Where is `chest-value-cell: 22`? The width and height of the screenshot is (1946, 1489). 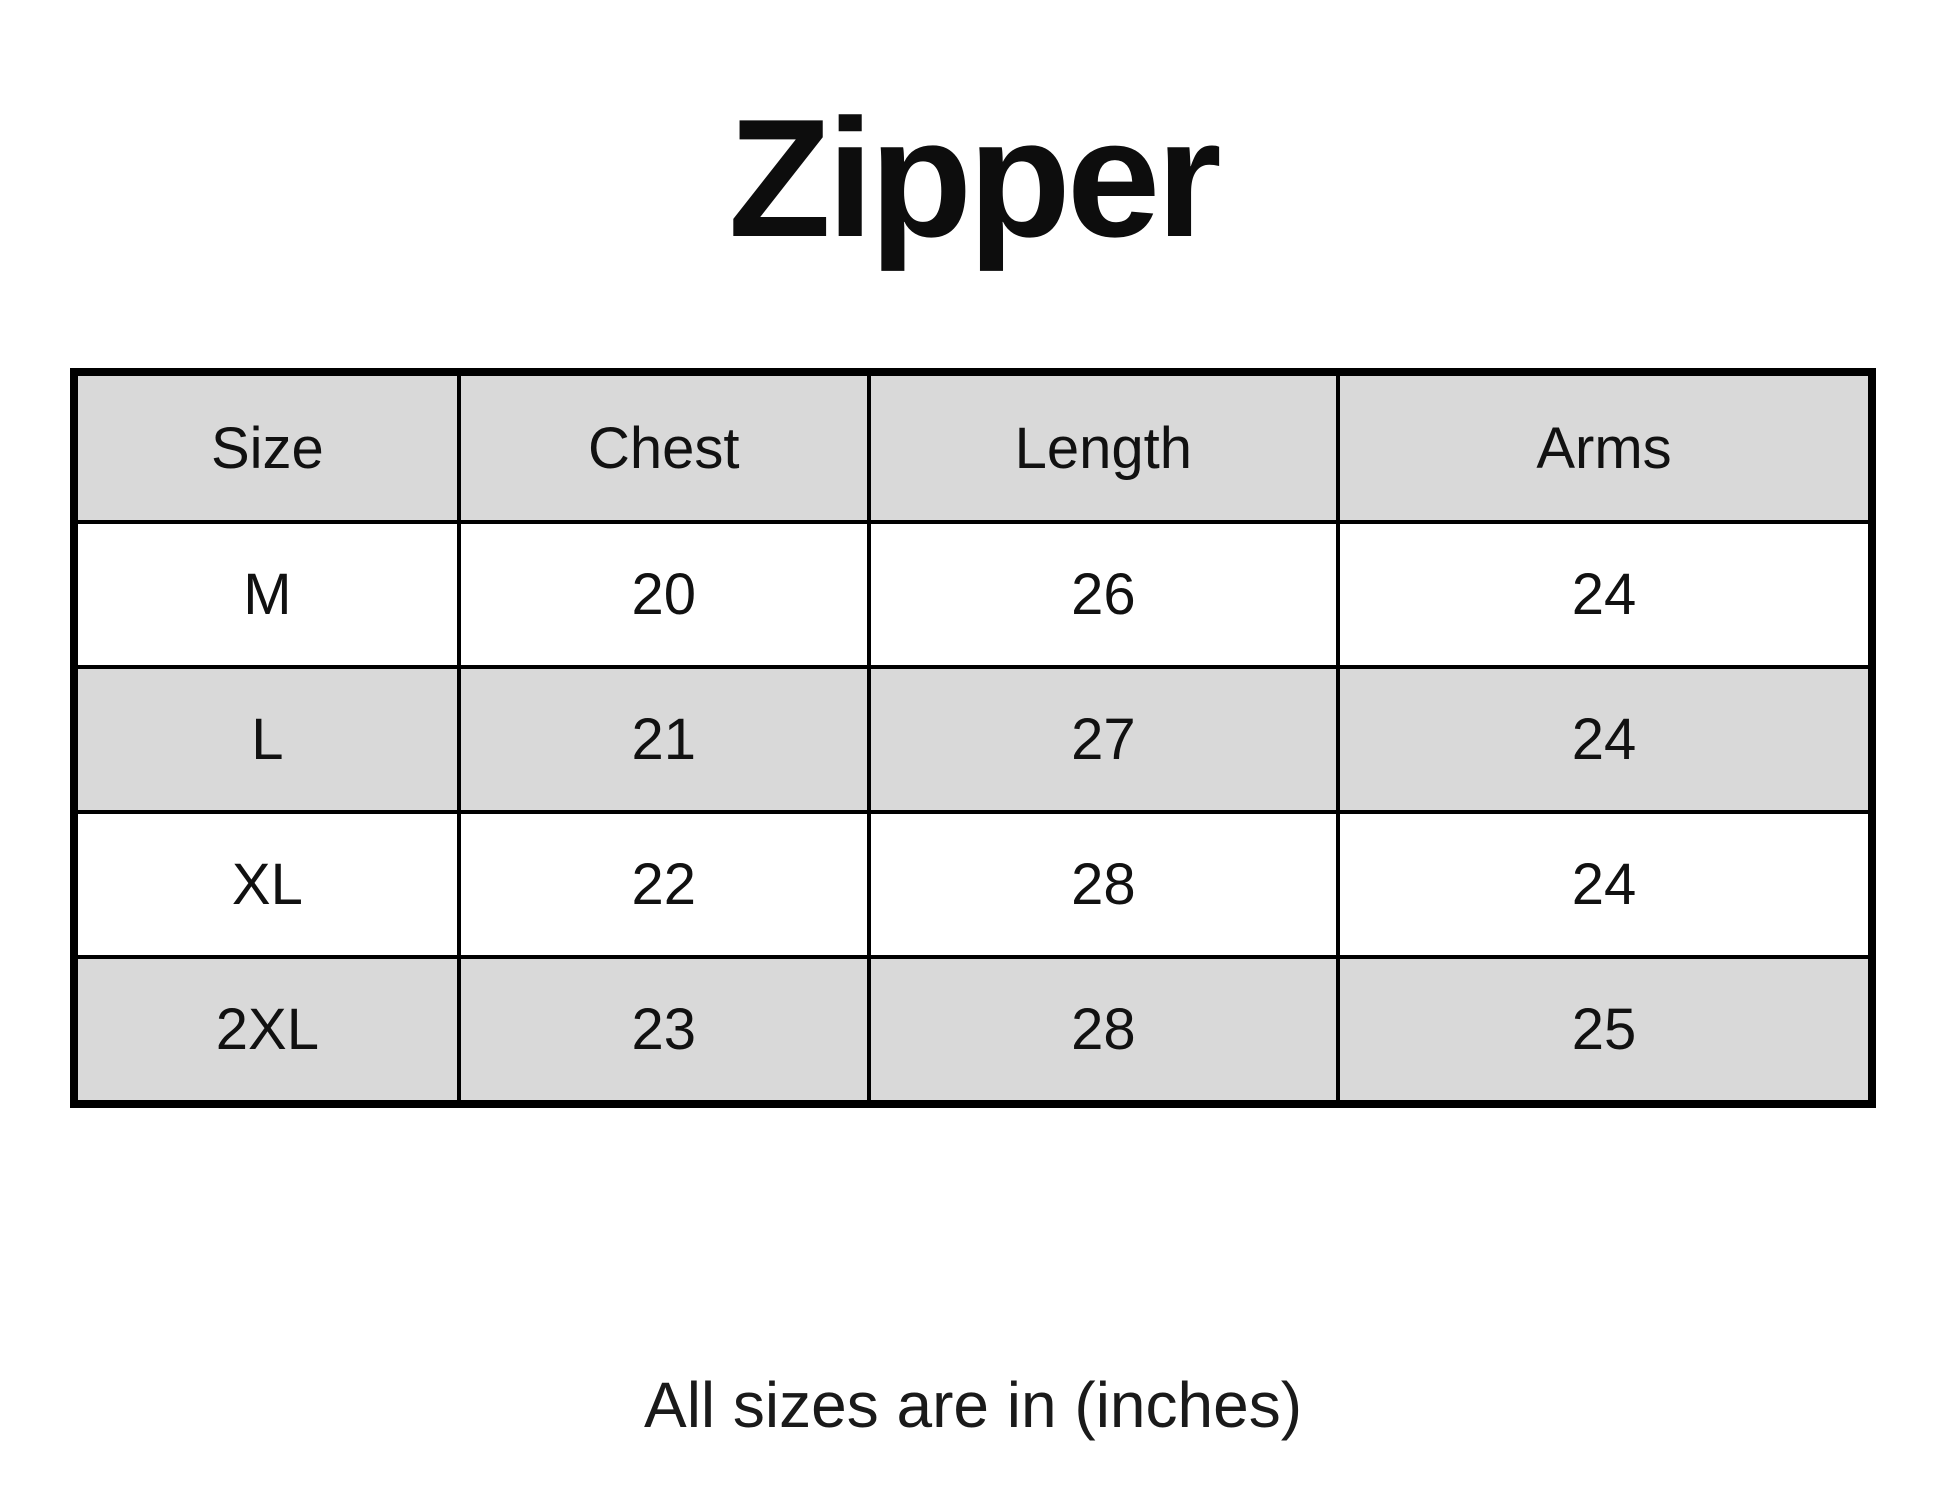 chest-value-cell: 22 is located at coordinates (663, 884).